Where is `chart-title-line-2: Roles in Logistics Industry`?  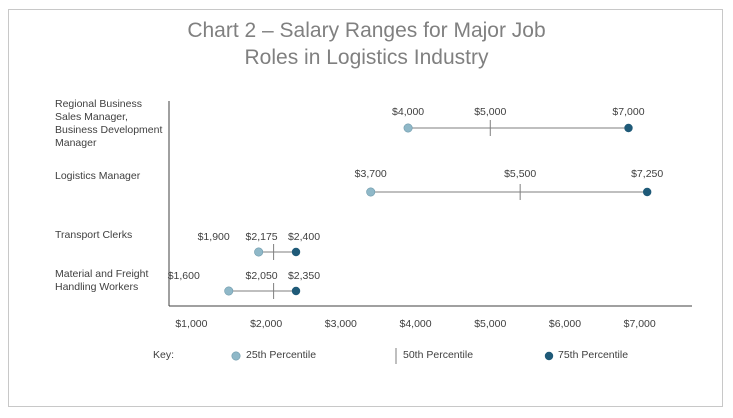 chart-title-line-2: Roles in Logistics Industry is located at coordinates (366, 57).